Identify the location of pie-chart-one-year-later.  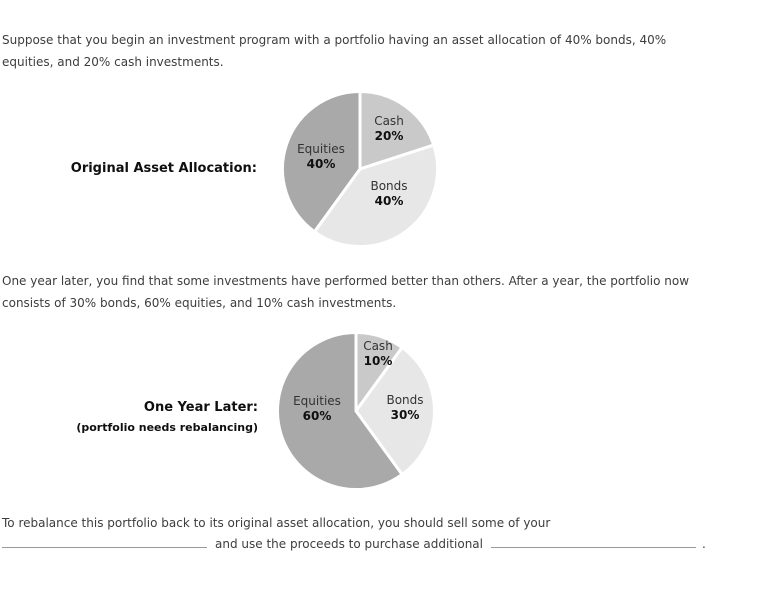
(356, 411).